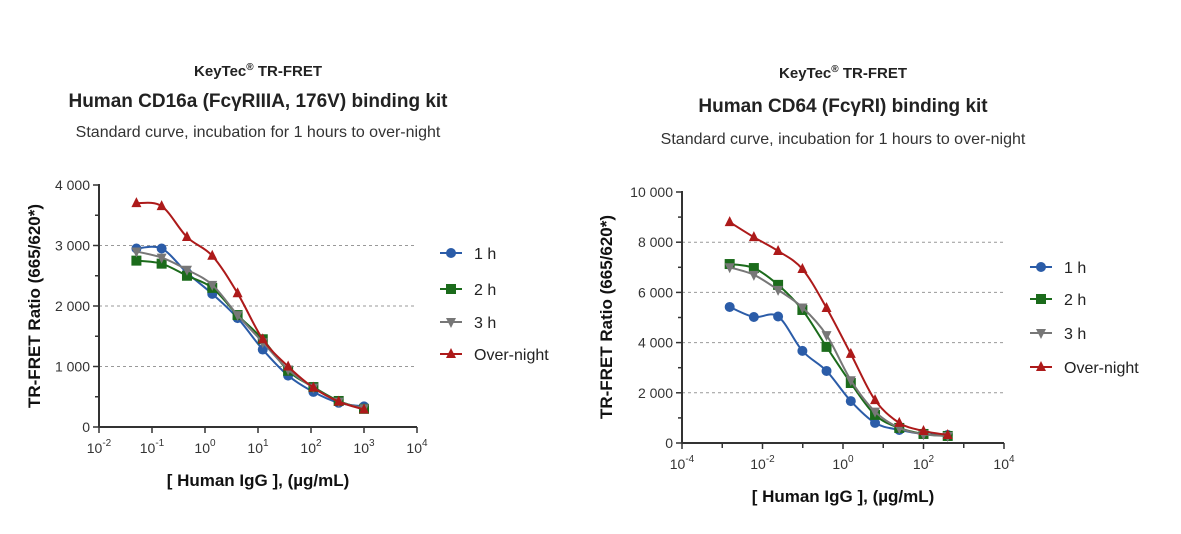  I want to click on chart1-brand: KeyTec® TR-FRET, so click(258, 71).